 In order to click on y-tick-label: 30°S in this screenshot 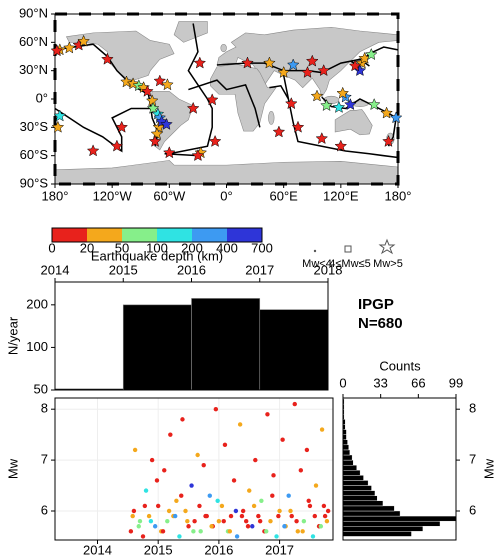, I will do `click(34, 126)`.